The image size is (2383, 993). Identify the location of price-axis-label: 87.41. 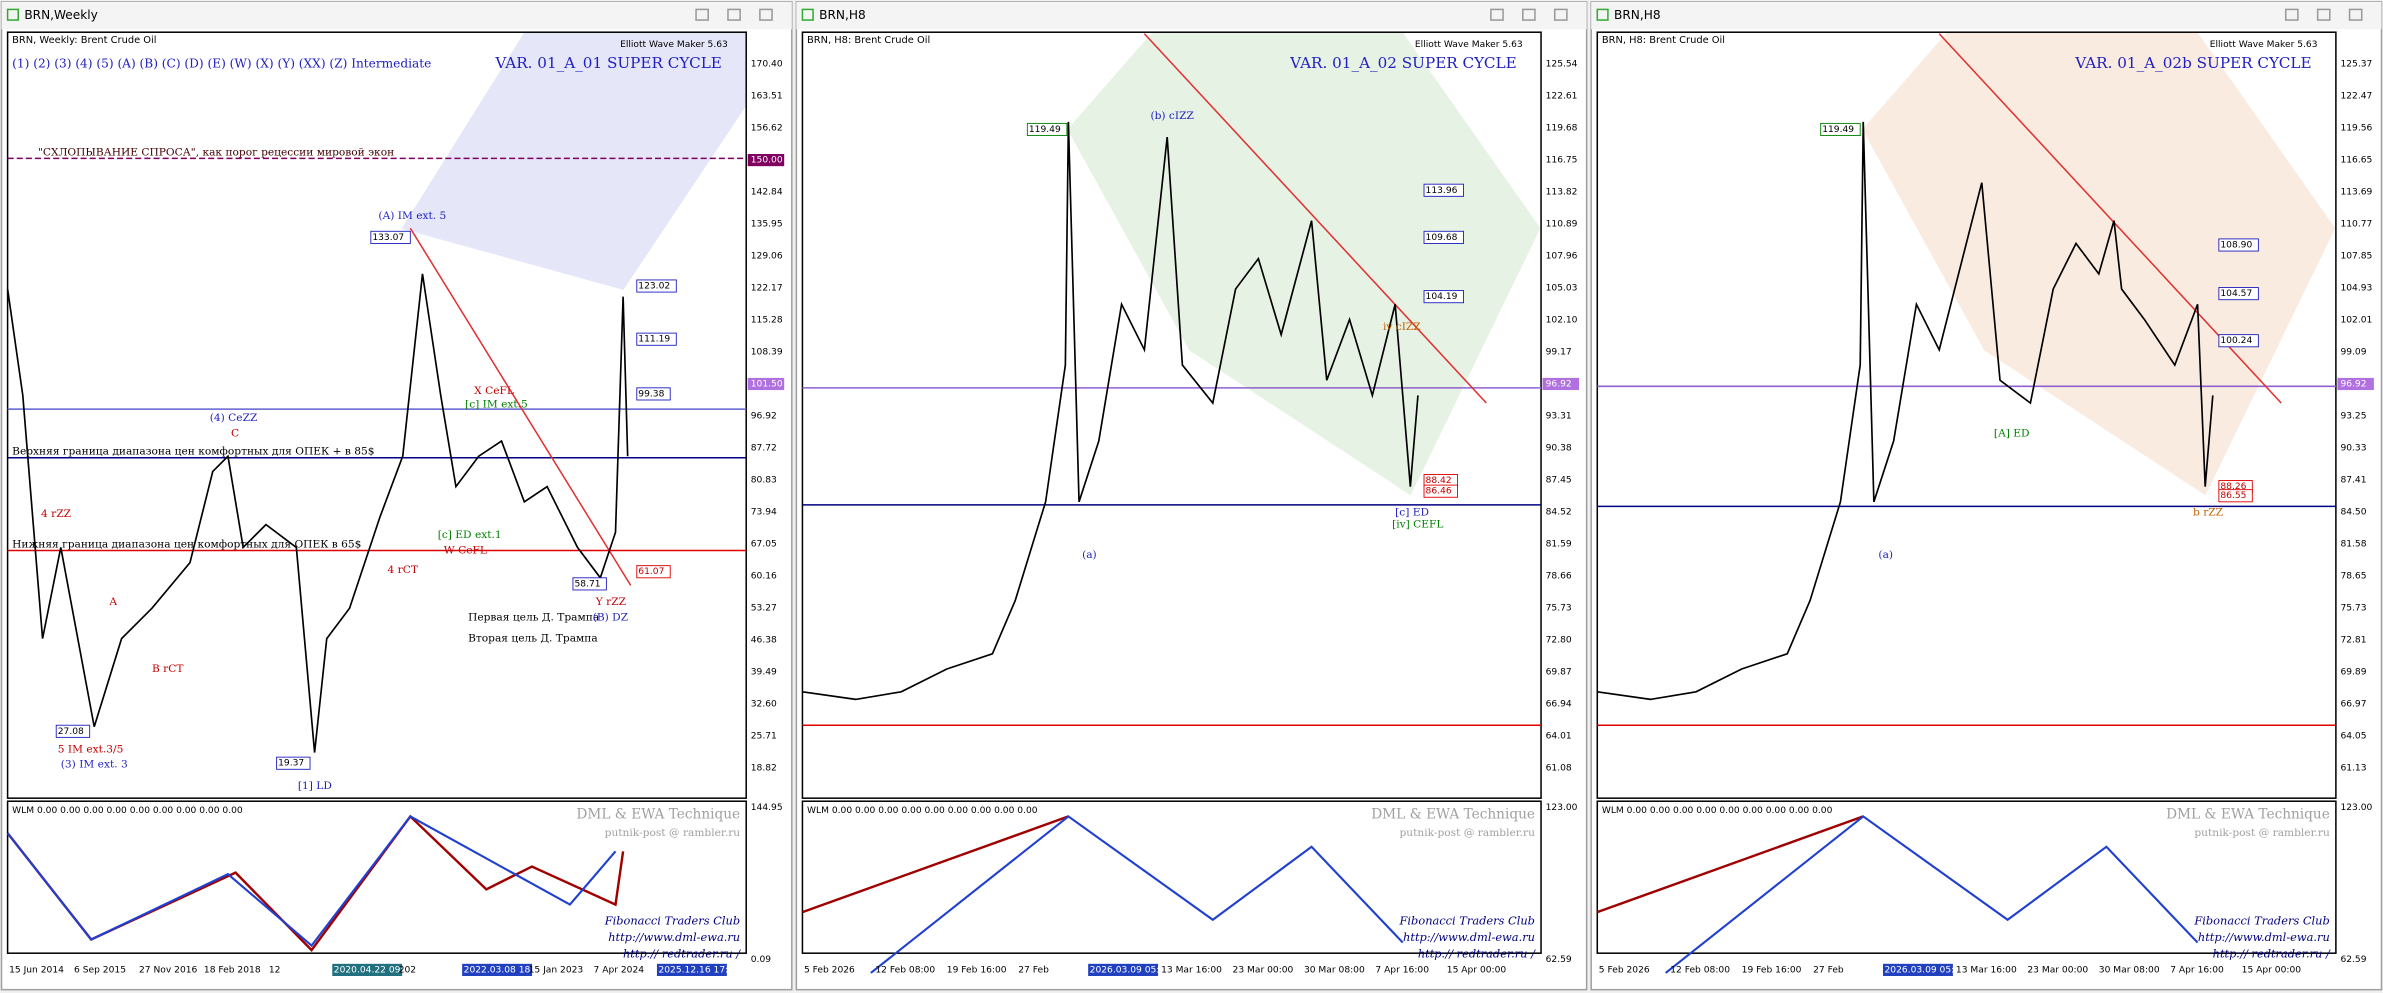
(2353, 480).